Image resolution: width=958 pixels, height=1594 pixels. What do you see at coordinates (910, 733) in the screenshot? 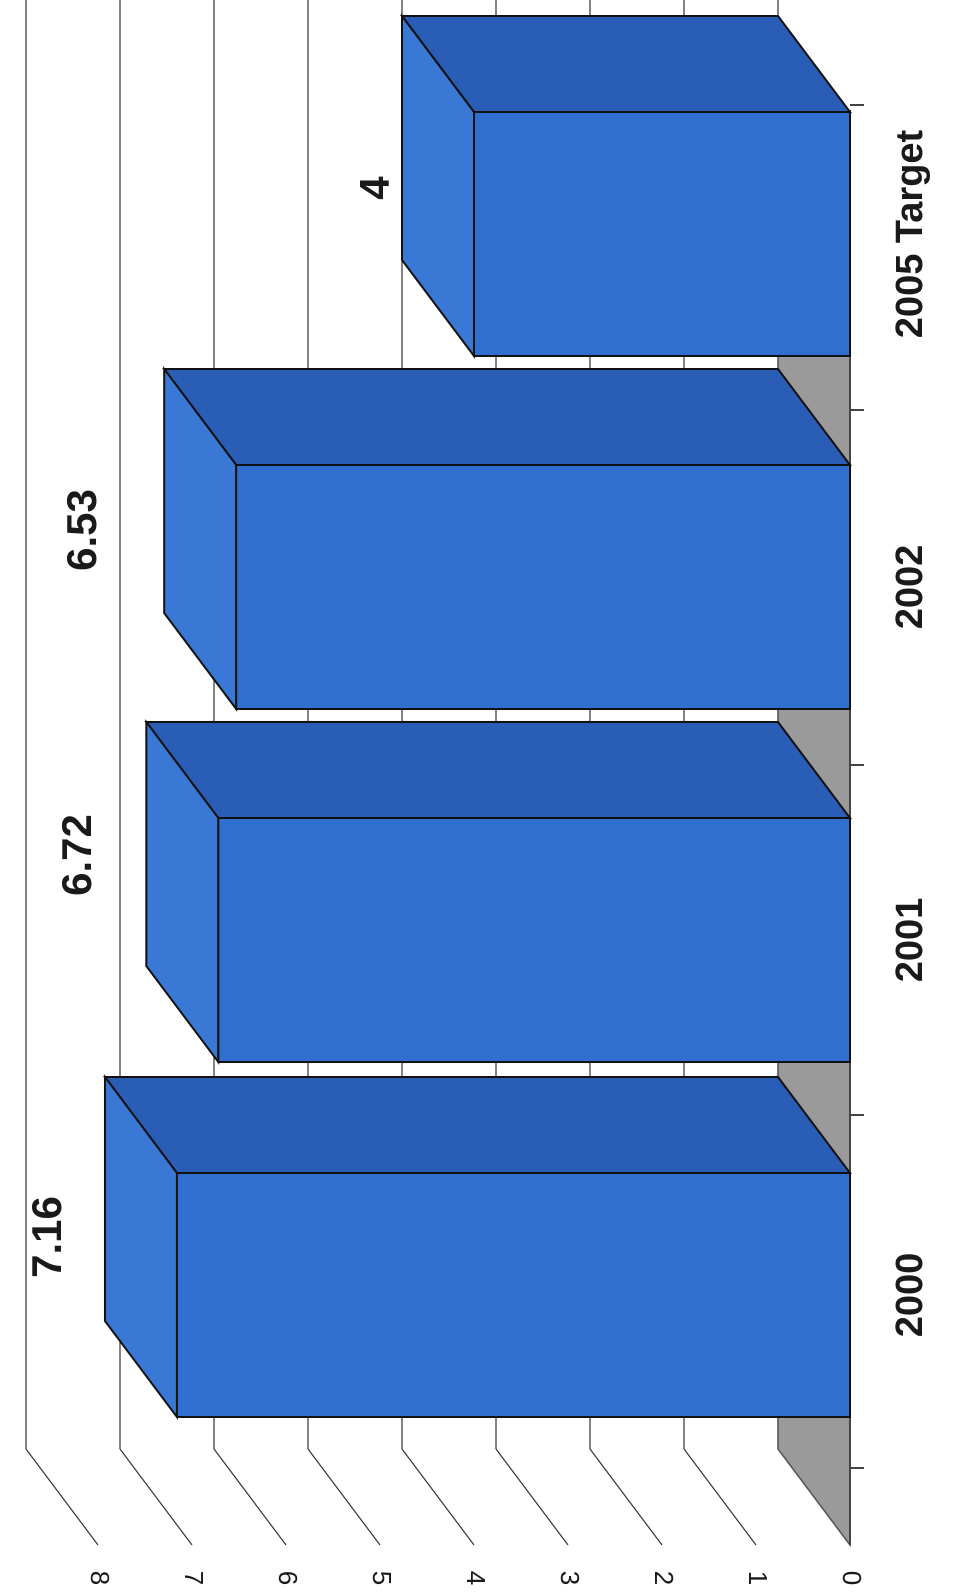
I see `category-labels: 2000 2001 2002 2005 Target` at bounding box center [910, 733].